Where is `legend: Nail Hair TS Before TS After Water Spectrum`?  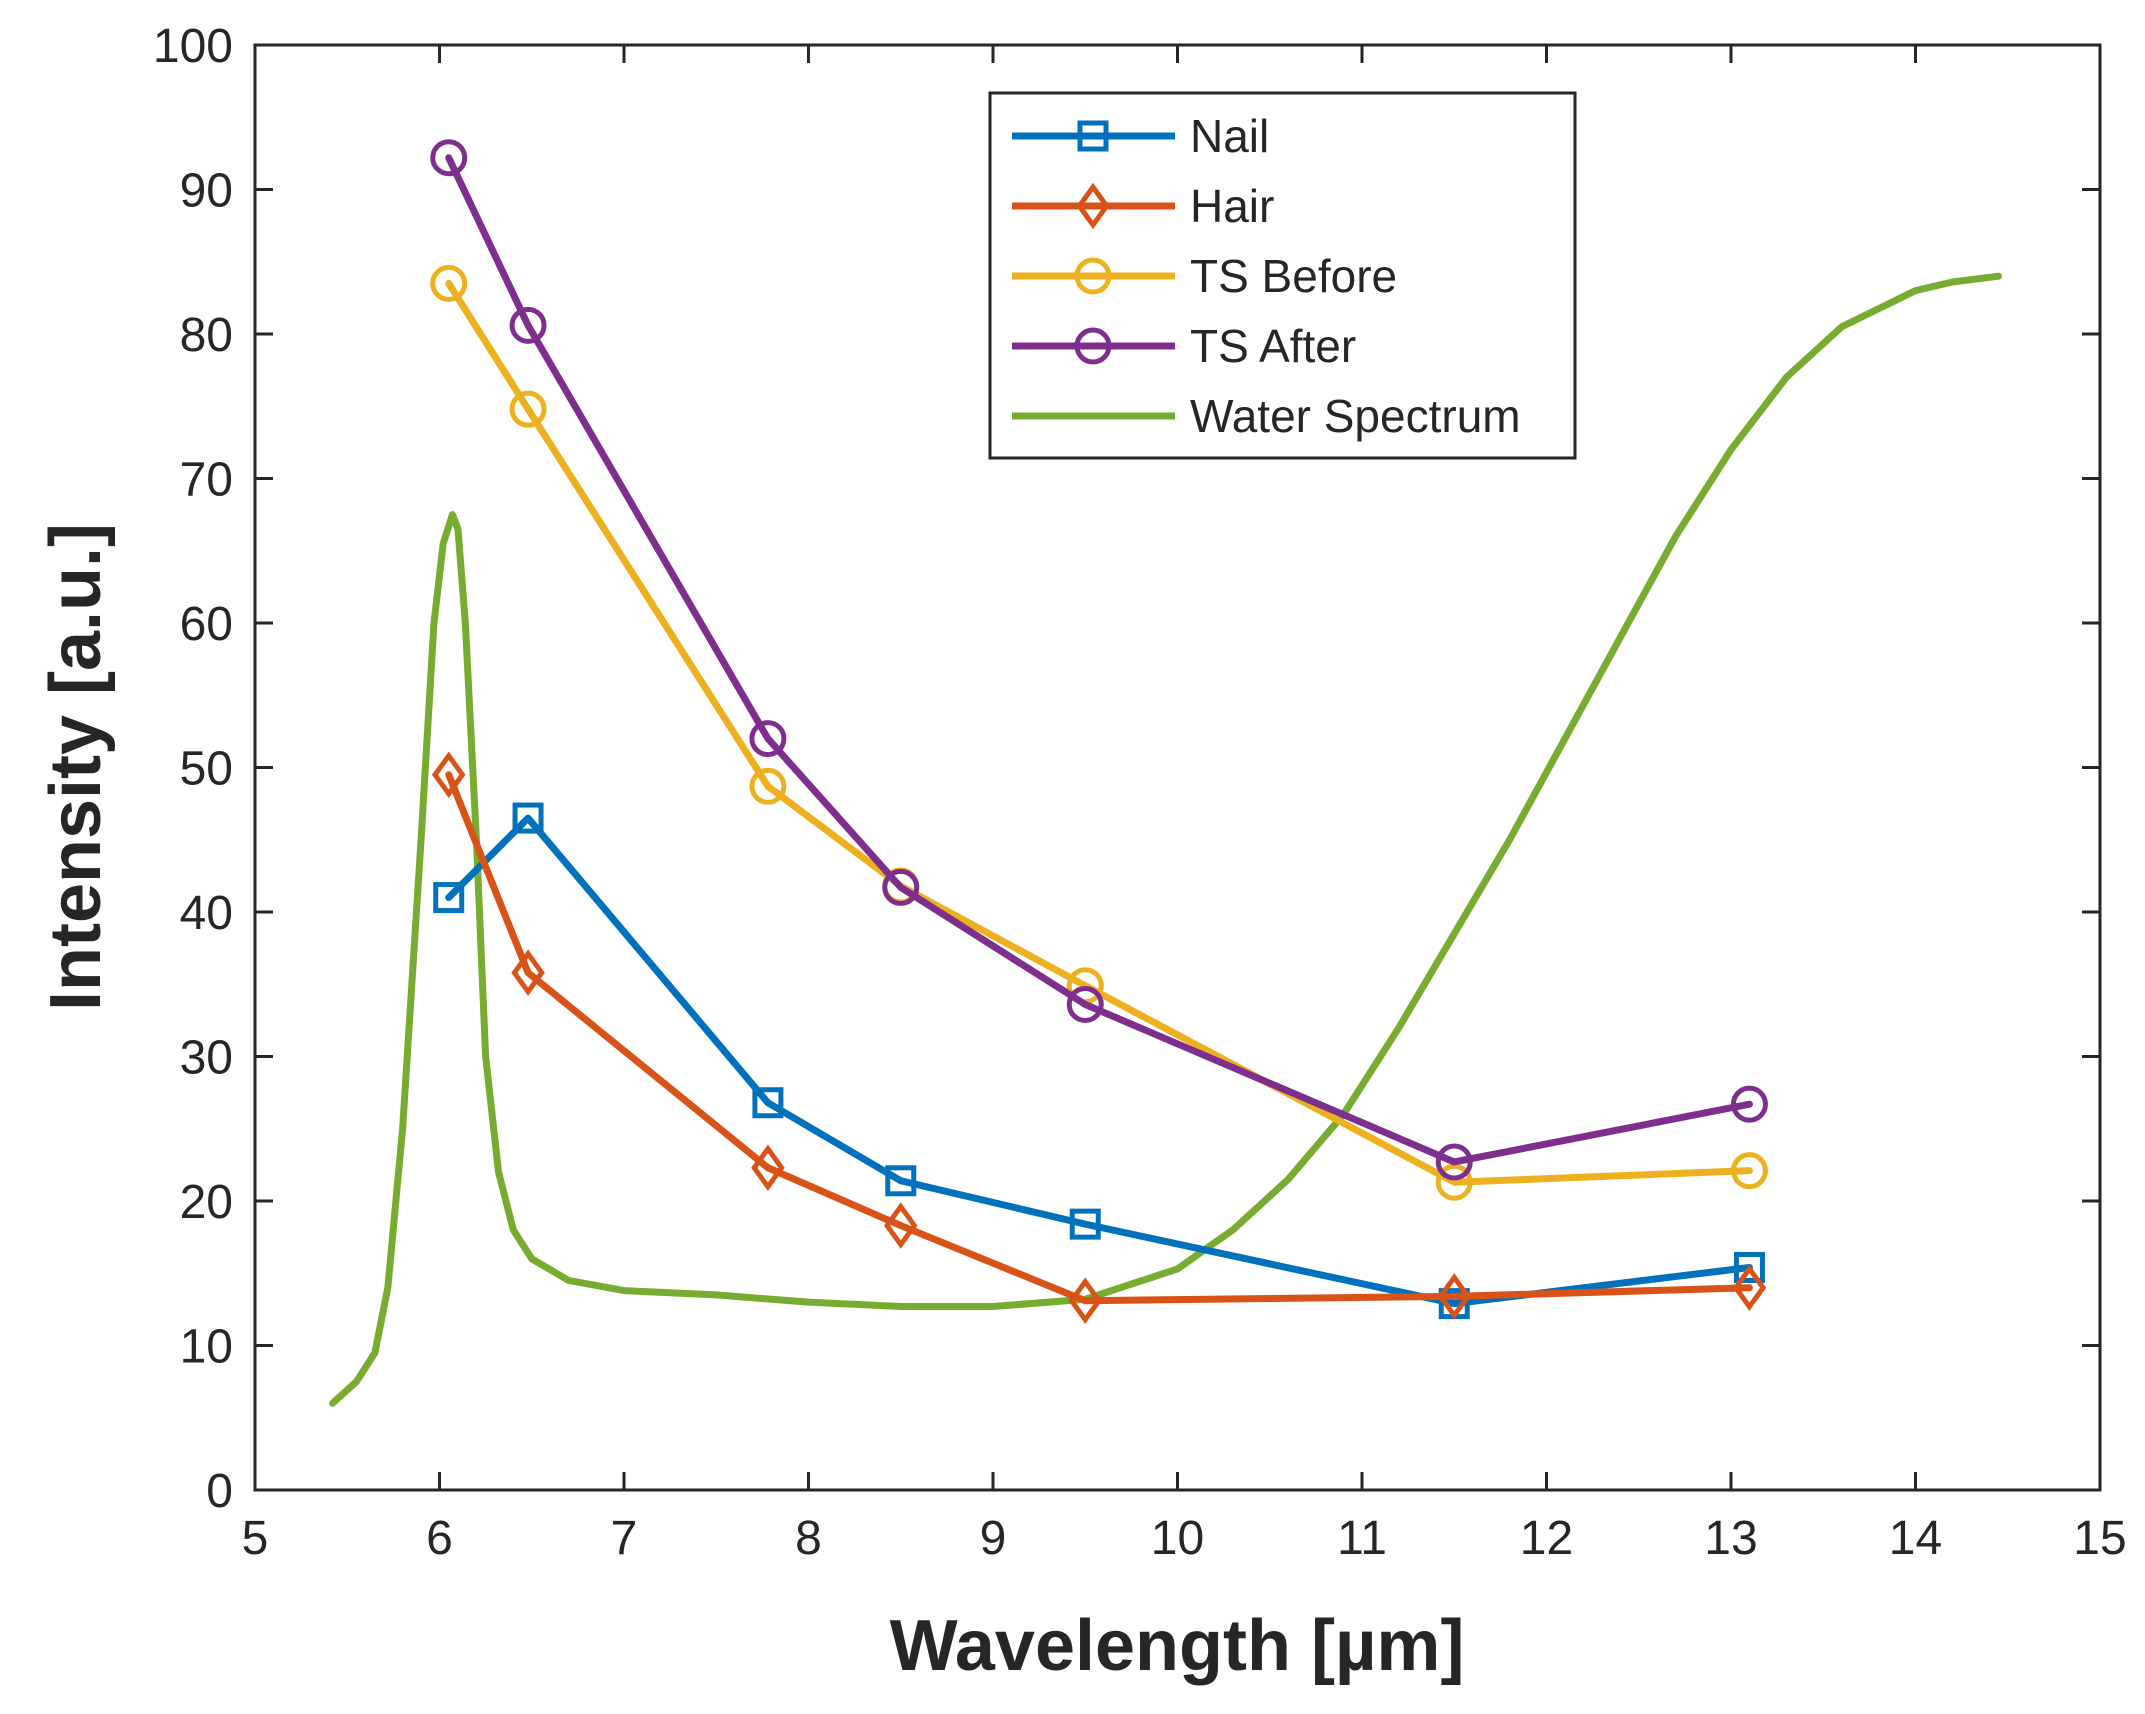
legend: Nail Hair TS Before TS After Water Spectrum is located at coordinates (1282, 275).